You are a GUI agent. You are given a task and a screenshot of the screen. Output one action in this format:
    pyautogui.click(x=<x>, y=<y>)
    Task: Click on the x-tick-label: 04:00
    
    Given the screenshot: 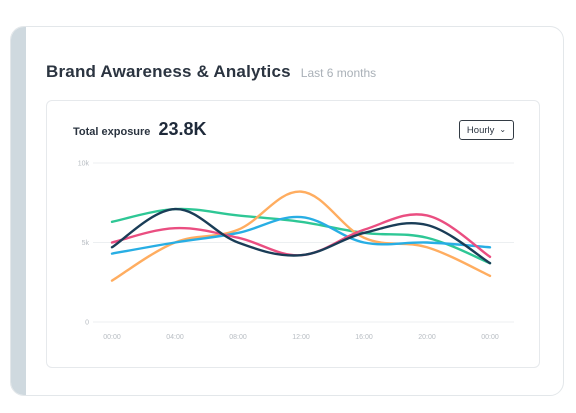 What is the action you would take?
    pyautogui.click(x=175, y=337)
    